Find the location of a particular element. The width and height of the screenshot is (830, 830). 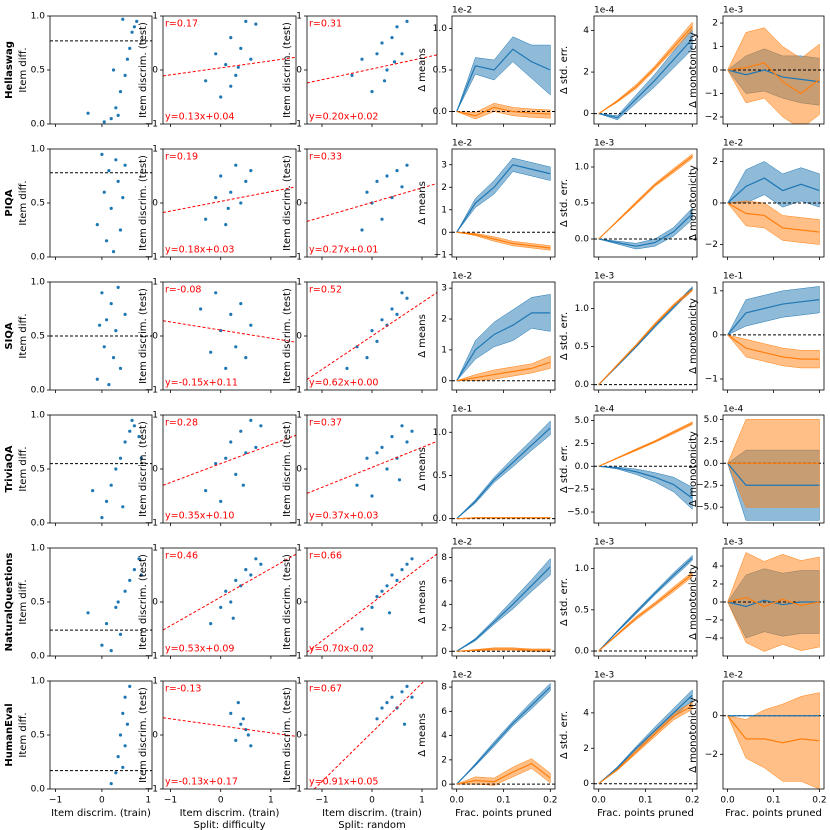

subplot: −1 0 1 2 3 Δ means 1e-2 is located at coordinates (486, 199).